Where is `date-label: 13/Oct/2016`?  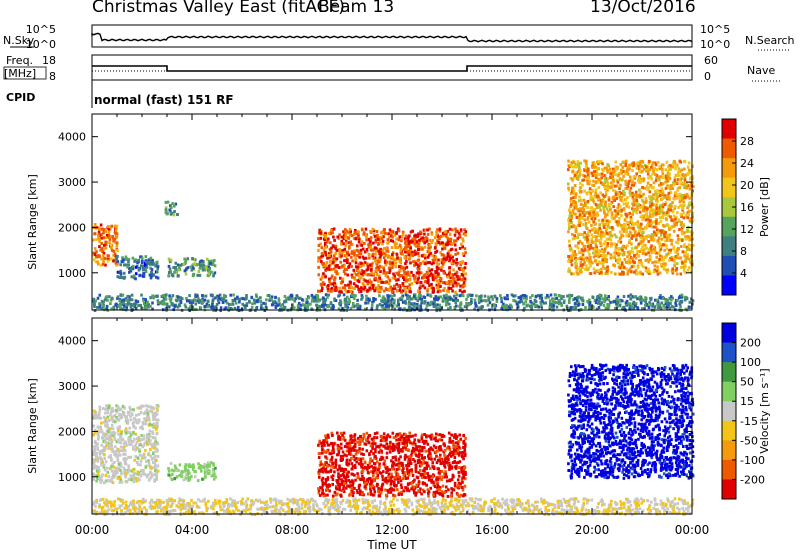 date-label: 13/Oct/2016 is located at coordinates (643, 8).